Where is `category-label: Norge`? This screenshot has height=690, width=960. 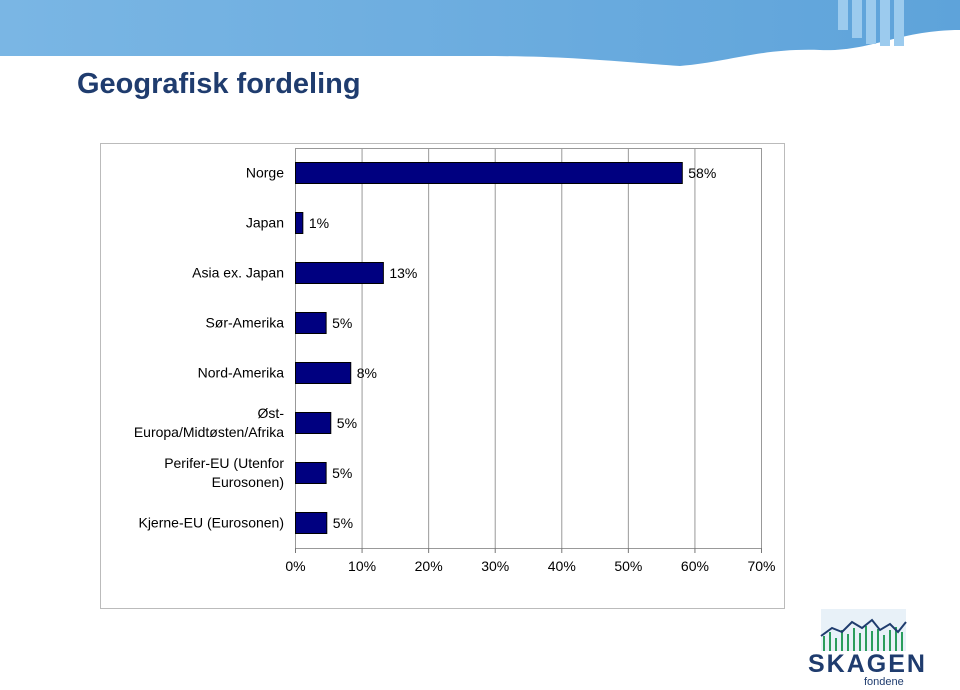 category-label: Norge is located at coordinates (264, 172).